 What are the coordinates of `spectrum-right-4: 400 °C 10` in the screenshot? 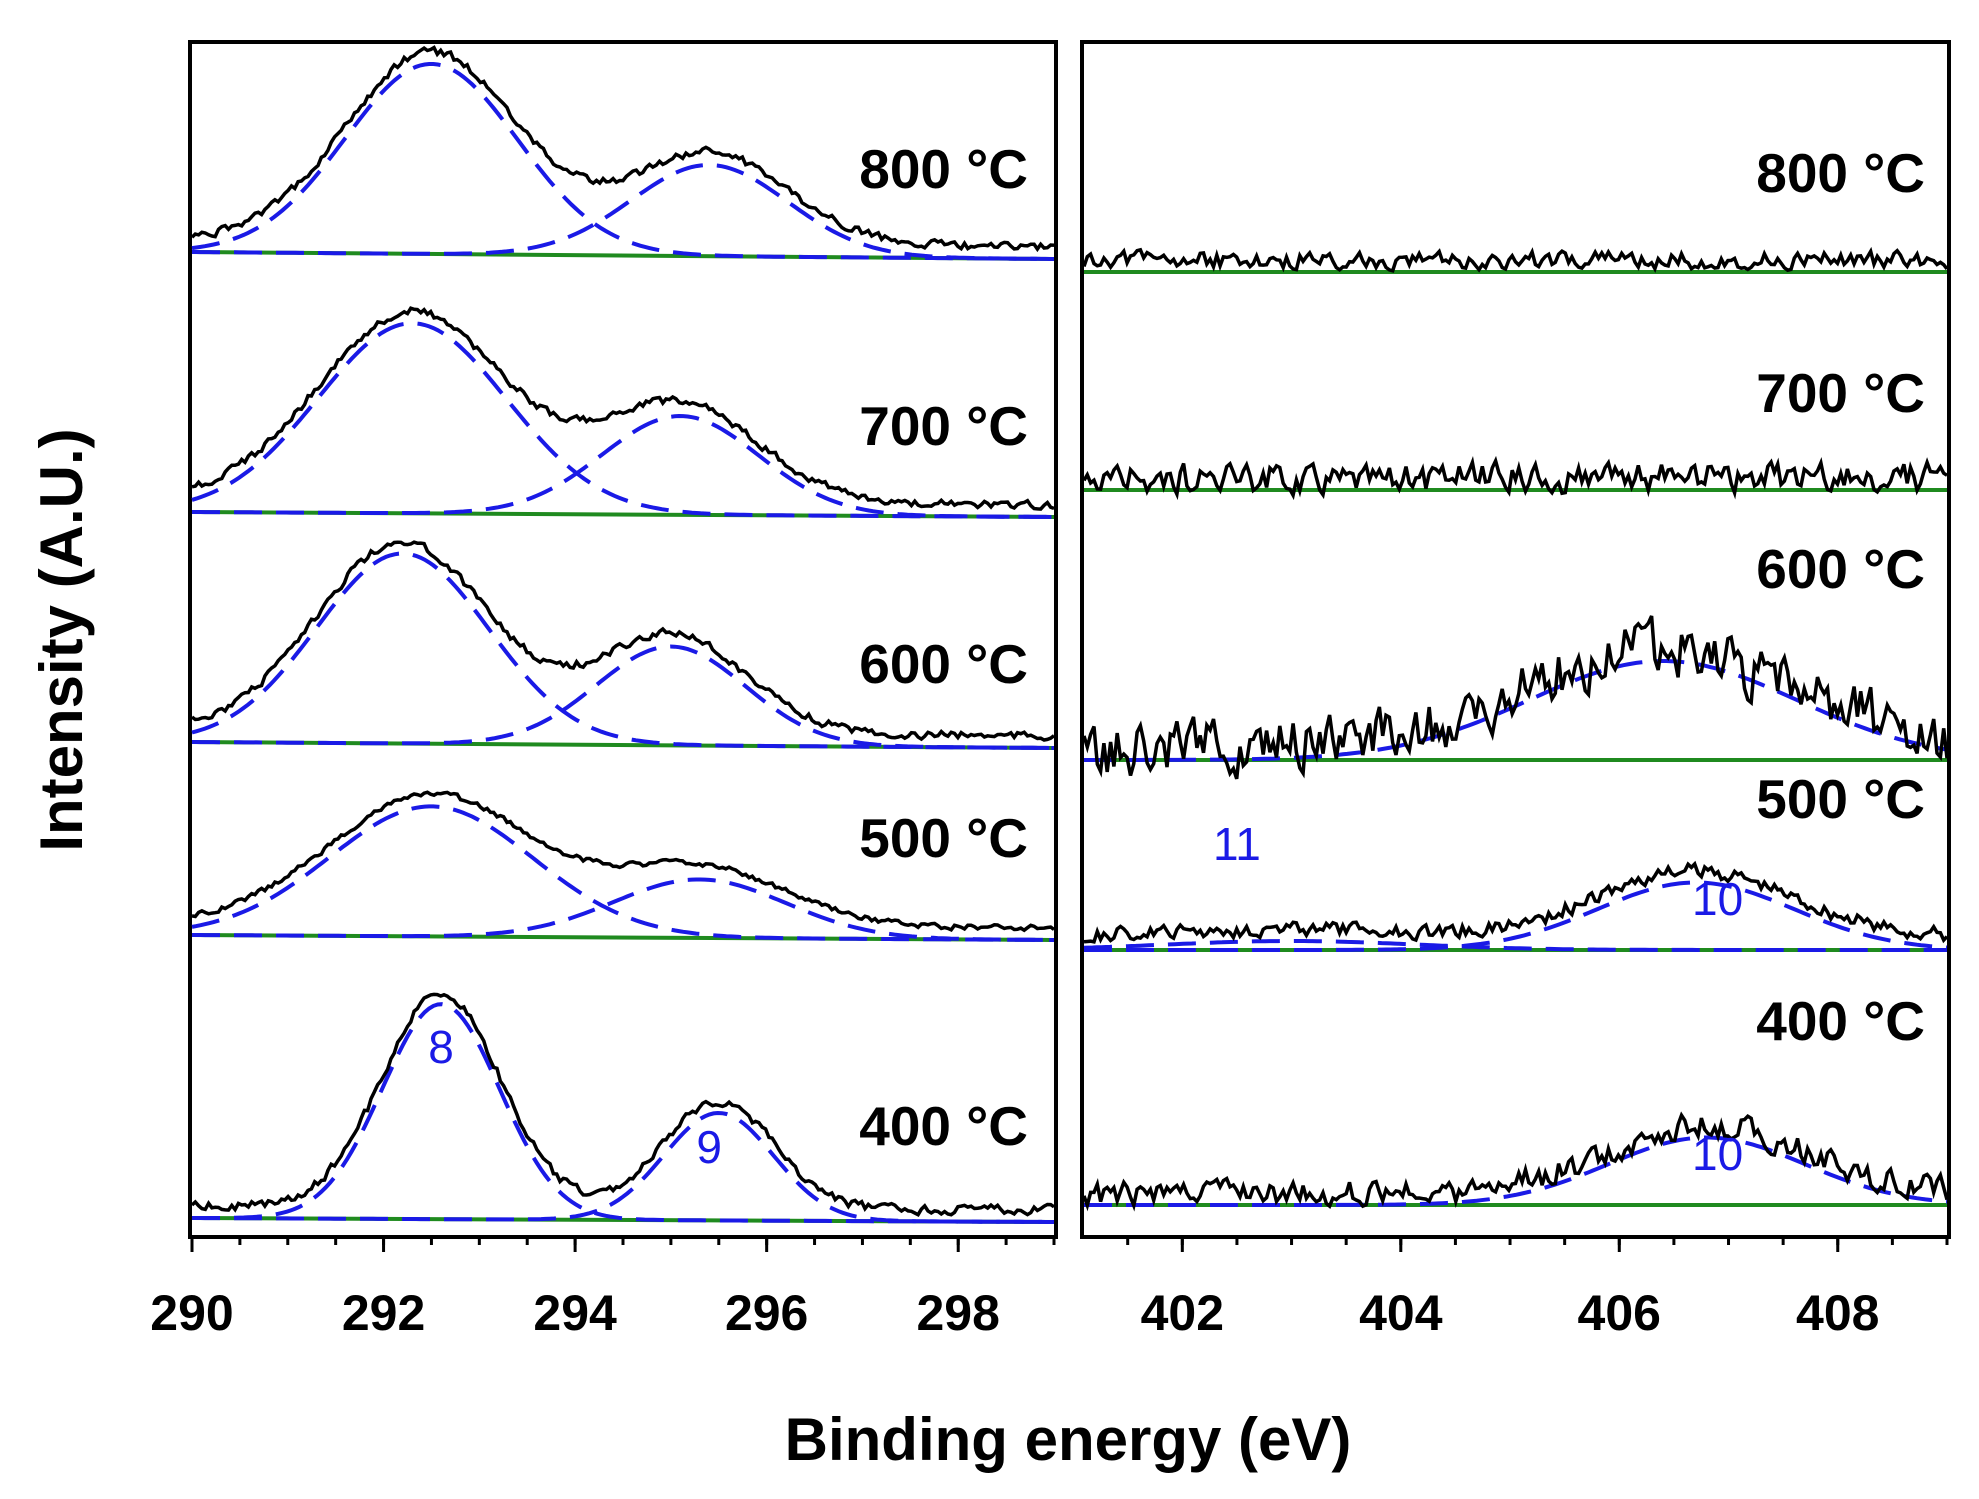 It's located at (1515, 1101).